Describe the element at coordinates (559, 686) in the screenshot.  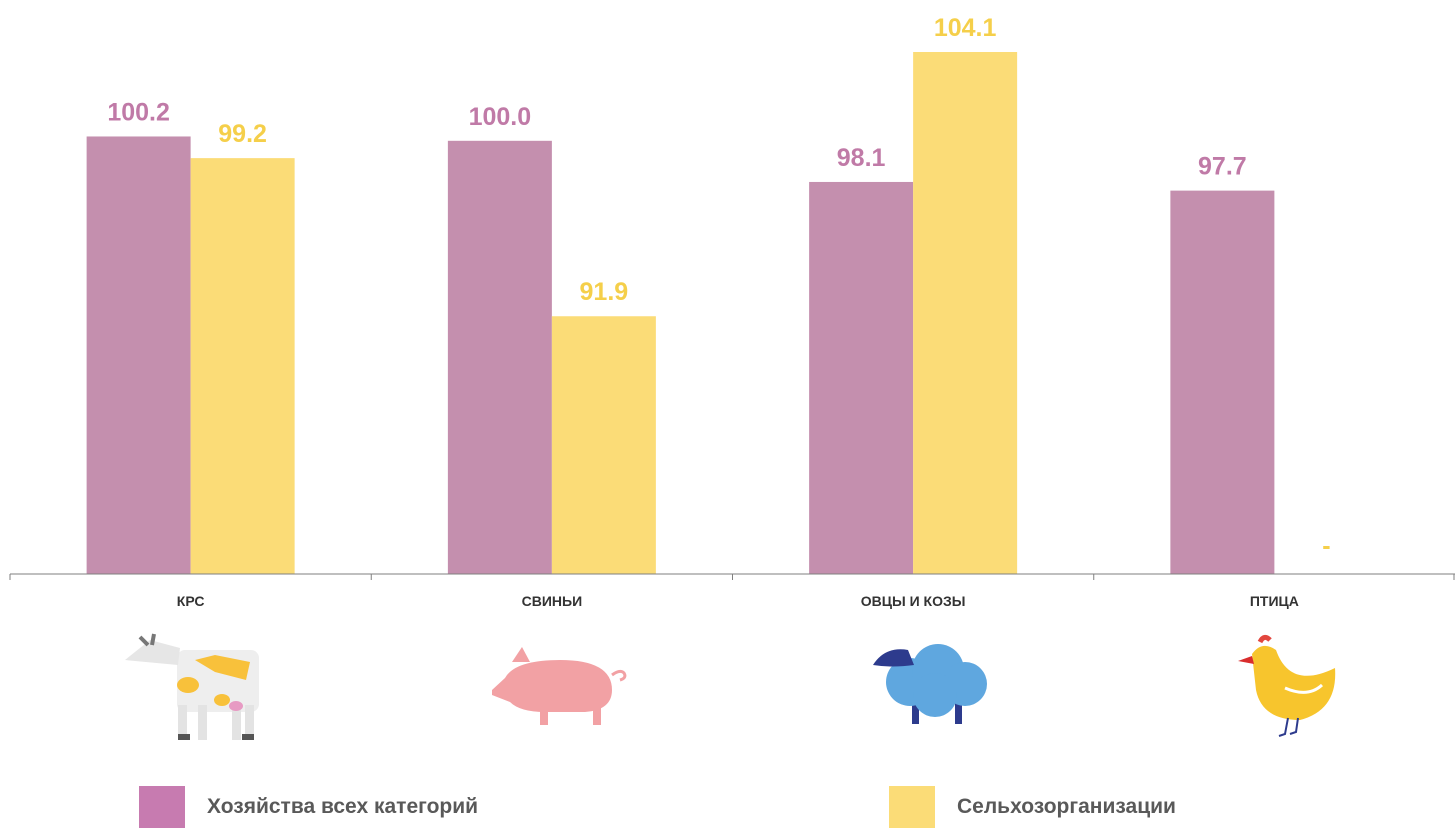
I see `pig-icon` at that location.